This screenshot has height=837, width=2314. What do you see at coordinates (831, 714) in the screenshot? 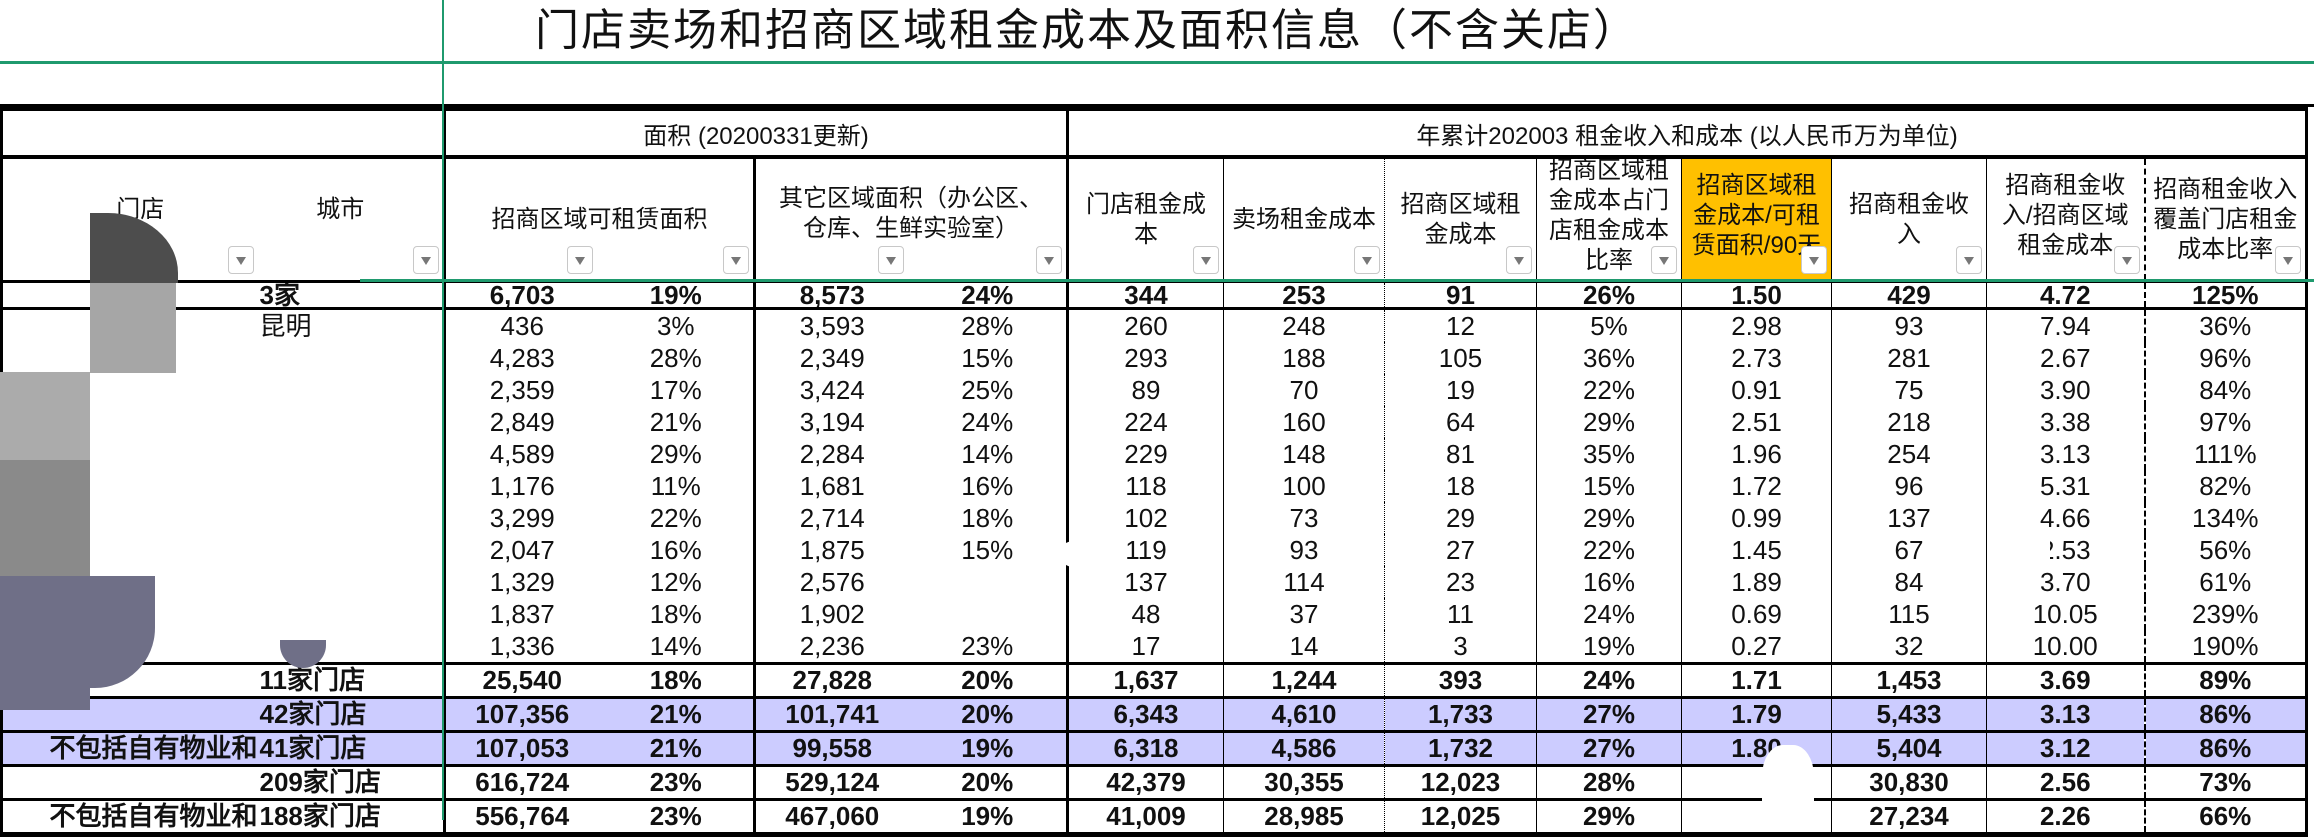
I see `cell-value: 101,741` at bounding box center [831, 714].